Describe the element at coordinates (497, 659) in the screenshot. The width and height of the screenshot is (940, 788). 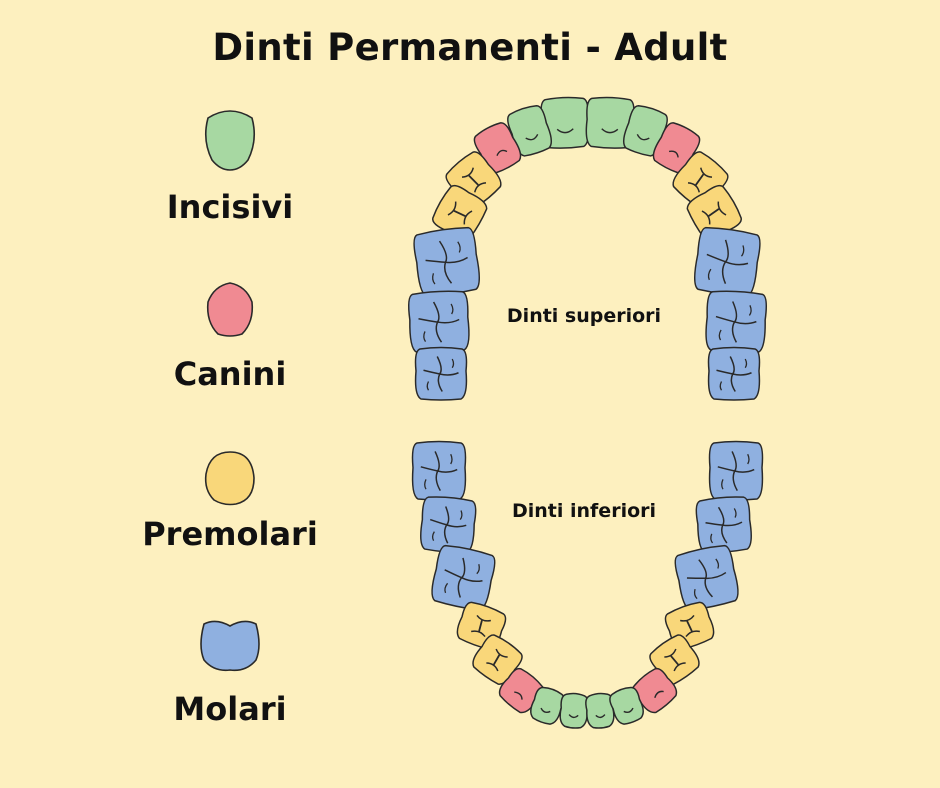
I see `lower-premolar-tooth` at that location.